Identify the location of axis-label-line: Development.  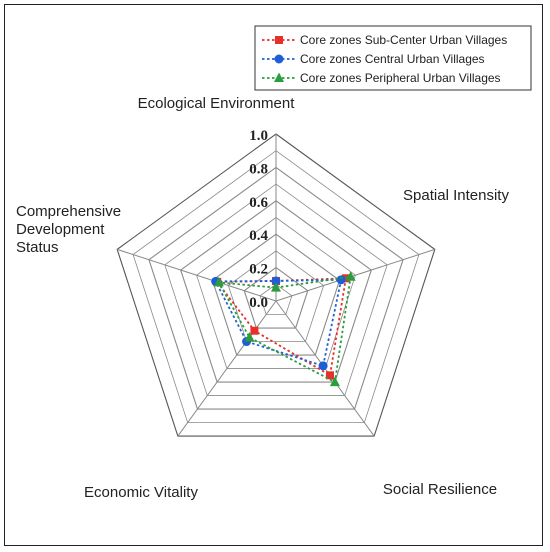
(60, 229).